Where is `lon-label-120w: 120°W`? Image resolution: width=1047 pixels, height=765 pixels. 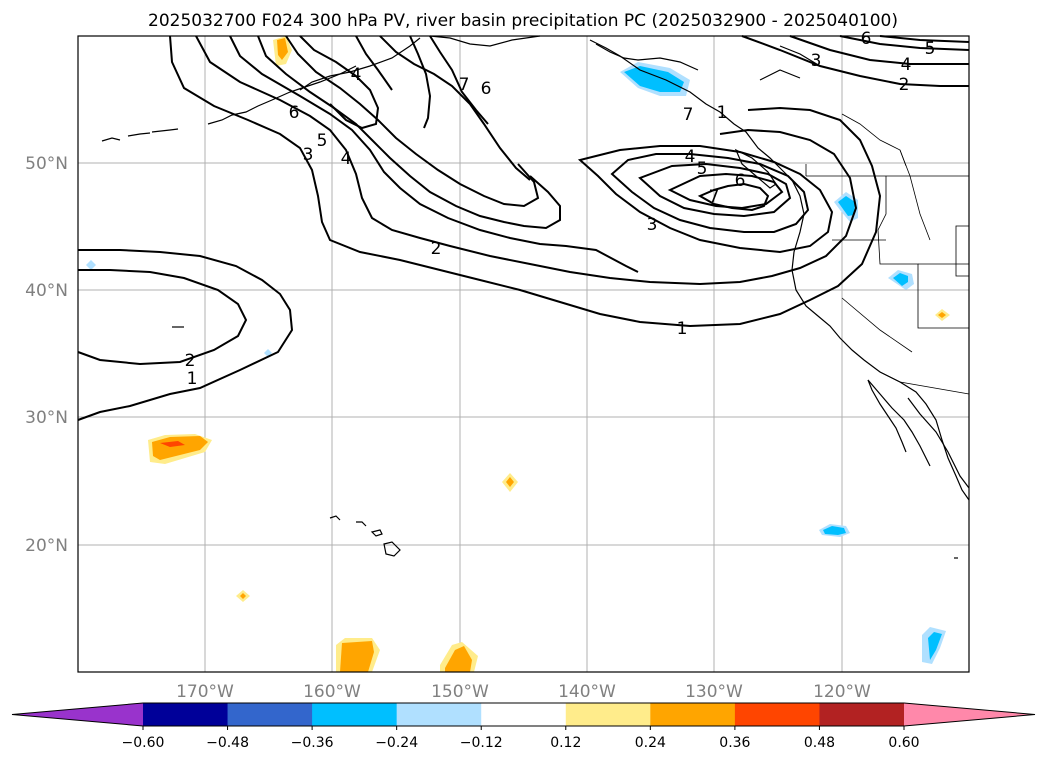 lon-label-120w: 120°W is located at coordinates (842, 692).